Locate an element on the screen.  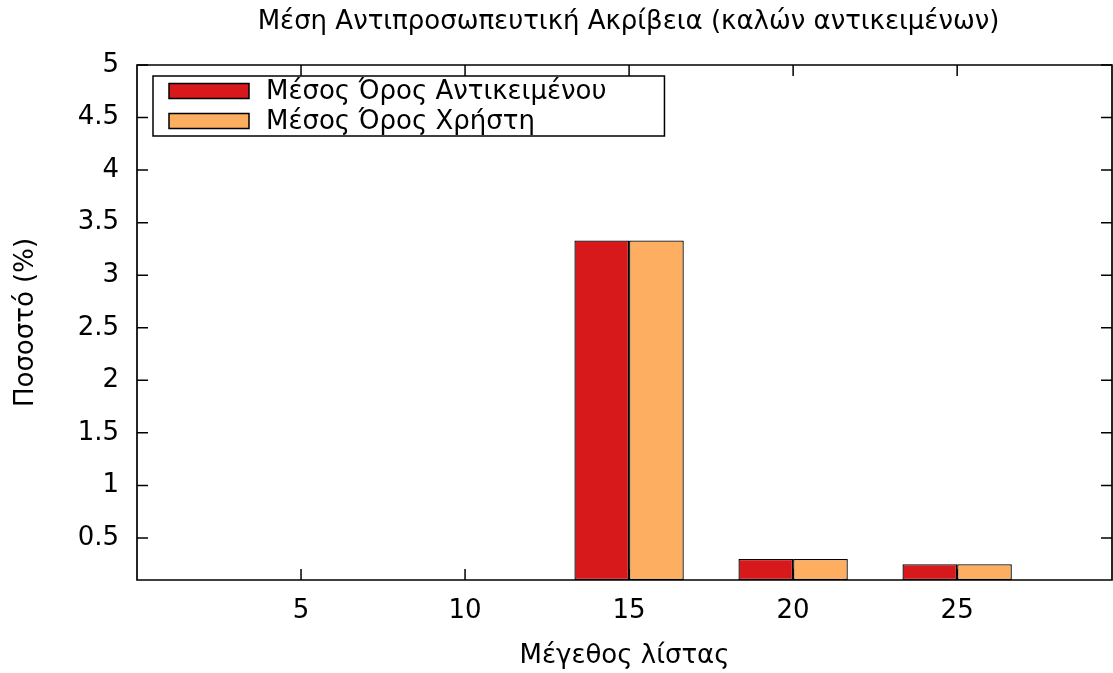
x-axis-title: Μέγεθος λίστας is located at coordinates (624, 654).